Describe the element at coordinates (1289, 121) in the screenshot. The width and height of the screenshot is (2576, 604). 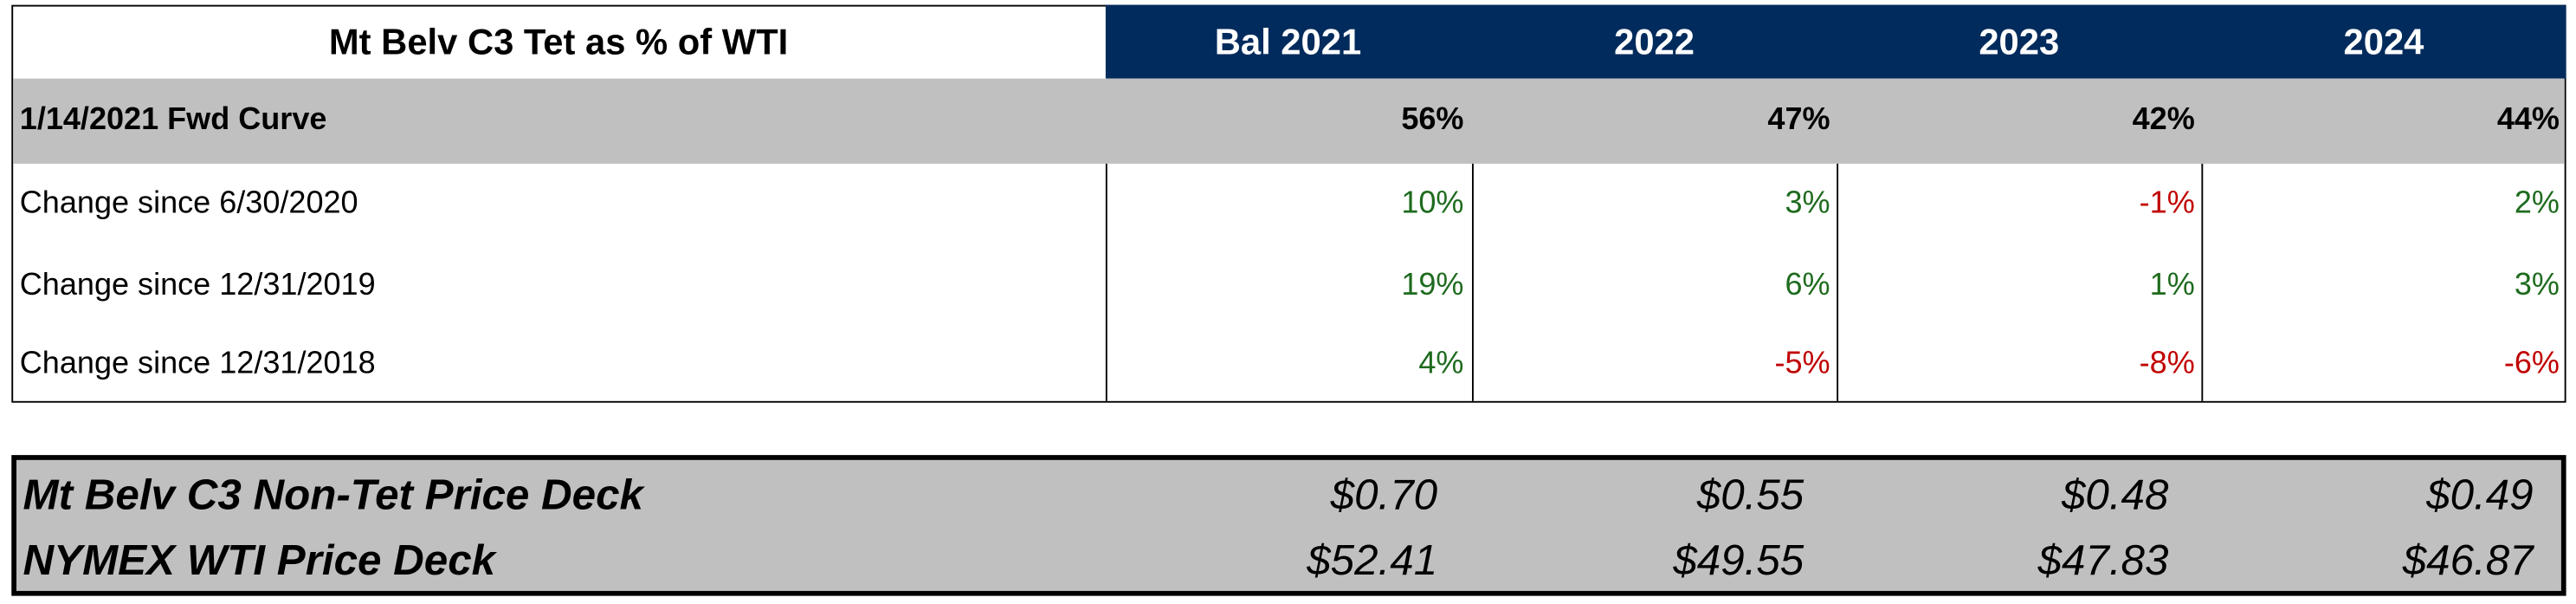
I see `row-band` at that location.